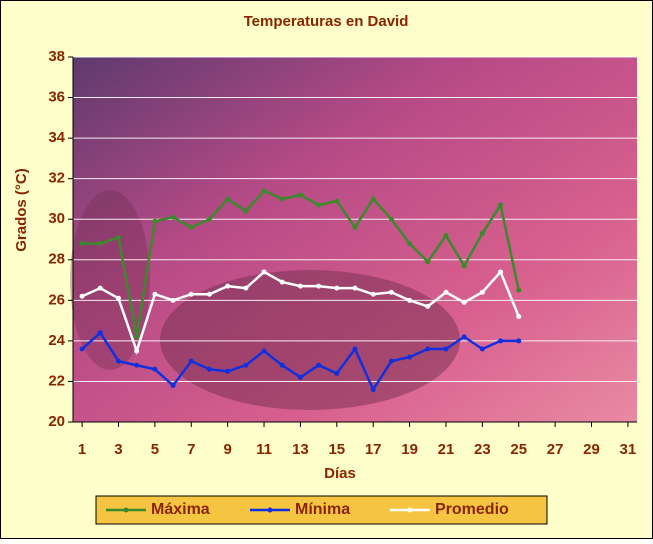  I want to click on y-axis-label: Grados (°C), so click(21, 210).